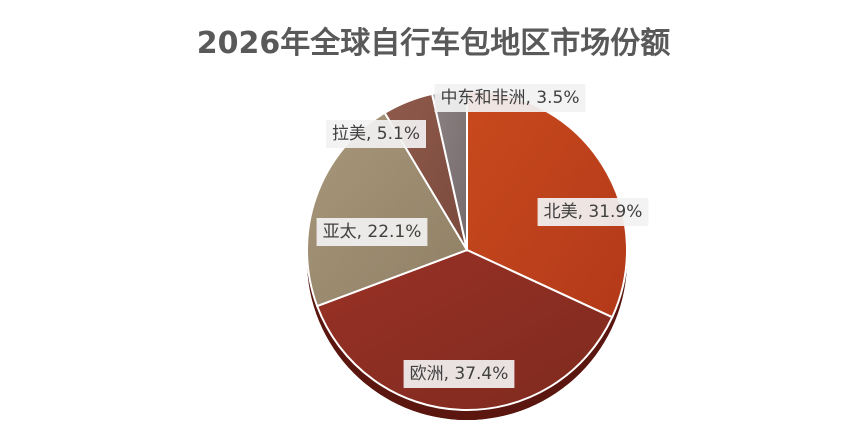 The image size is (867, 432). I want to click on slice-label-3: 亚太, 22.1%, so click(372, 232).